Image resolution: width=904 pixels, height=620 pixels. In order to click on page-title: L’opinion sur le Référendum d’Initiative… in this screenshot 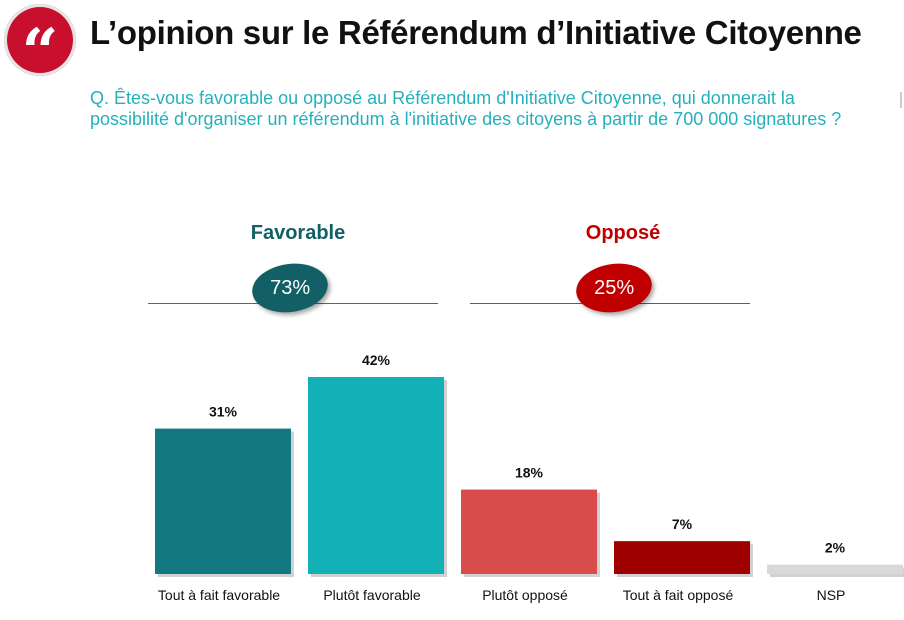, I will do `click(476, 32)`.